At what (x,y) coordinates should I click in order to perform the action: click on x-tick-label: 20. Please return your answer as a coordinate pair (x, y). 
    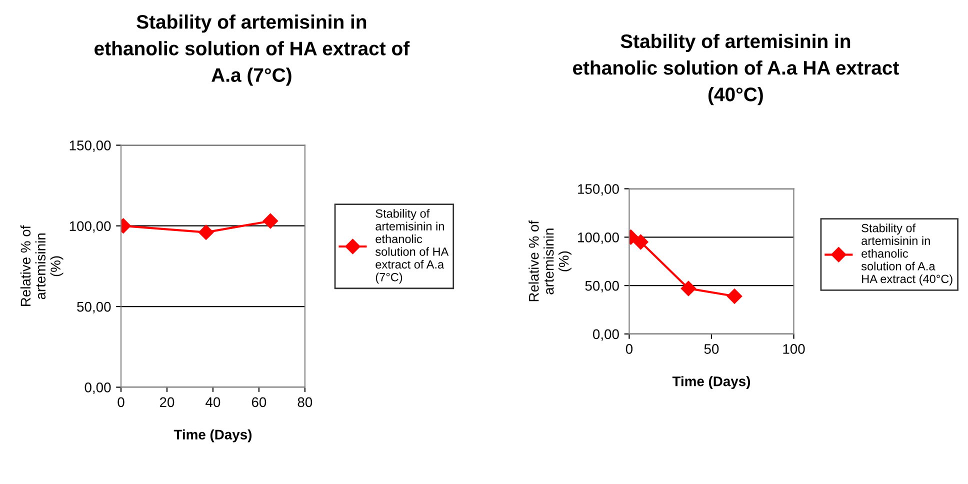
    Looking at the image, I should click on (167, 402).